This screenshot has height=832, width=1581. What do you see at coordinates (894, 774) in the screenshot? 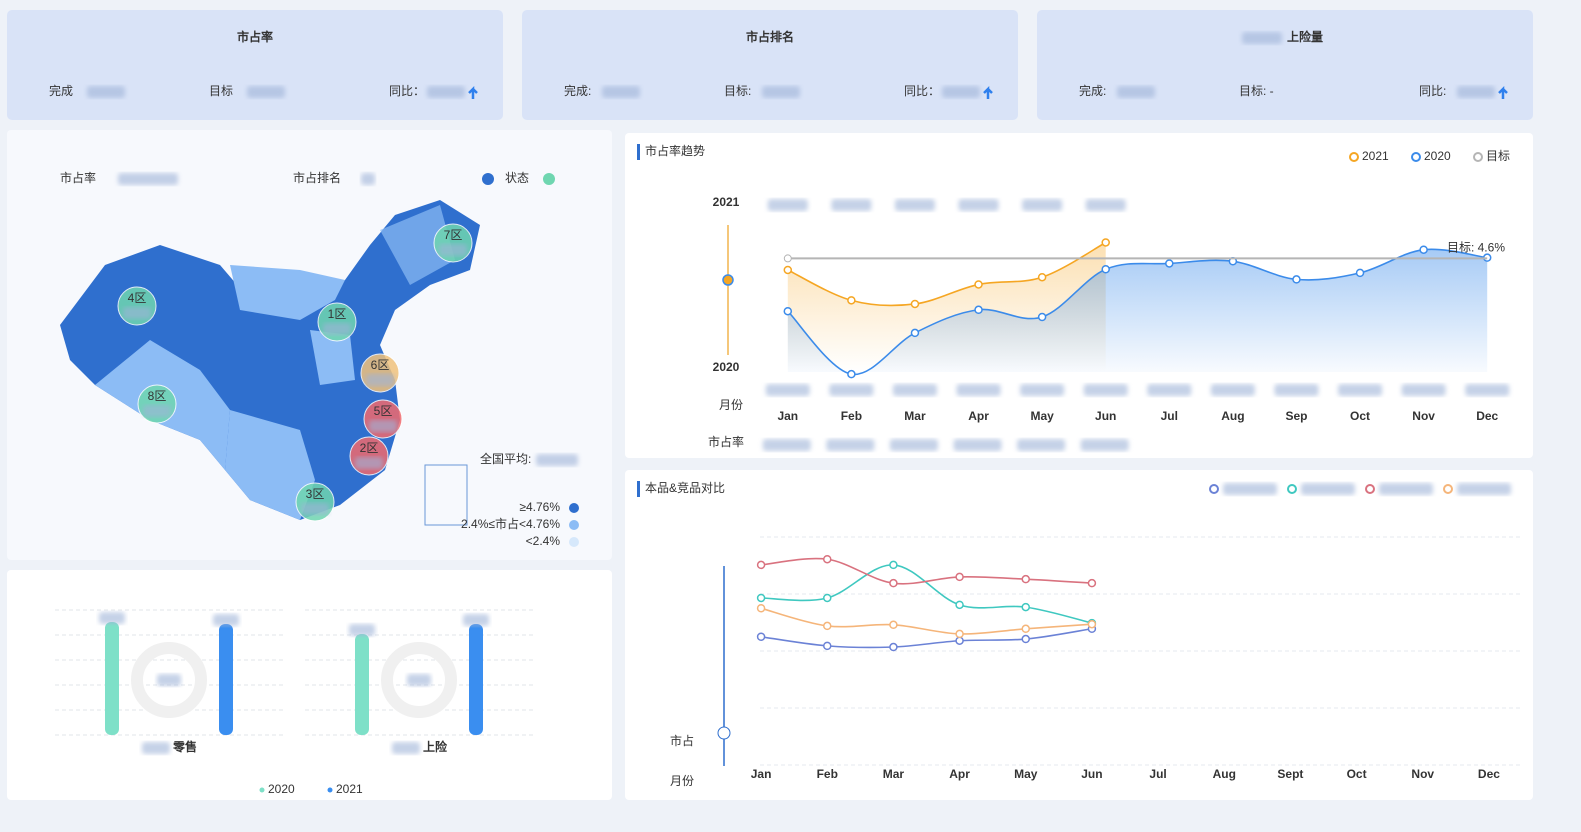
I see `x-tick-label: Mar` at bounding box center [894, 774].